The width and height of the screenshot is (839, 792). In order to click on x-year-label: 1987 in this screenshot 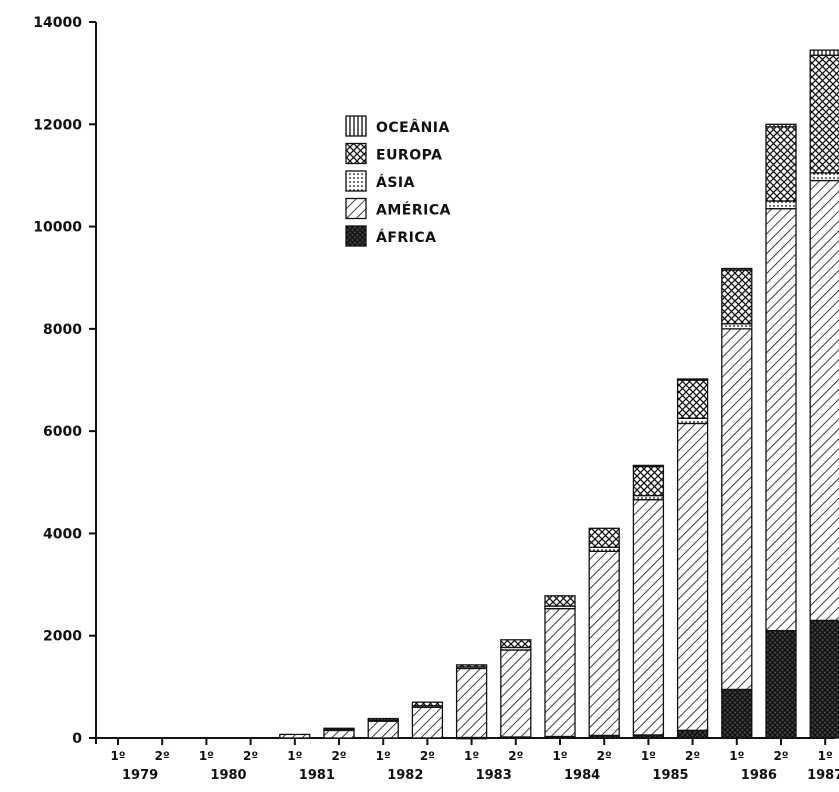, I will do `click(823, 775)`.